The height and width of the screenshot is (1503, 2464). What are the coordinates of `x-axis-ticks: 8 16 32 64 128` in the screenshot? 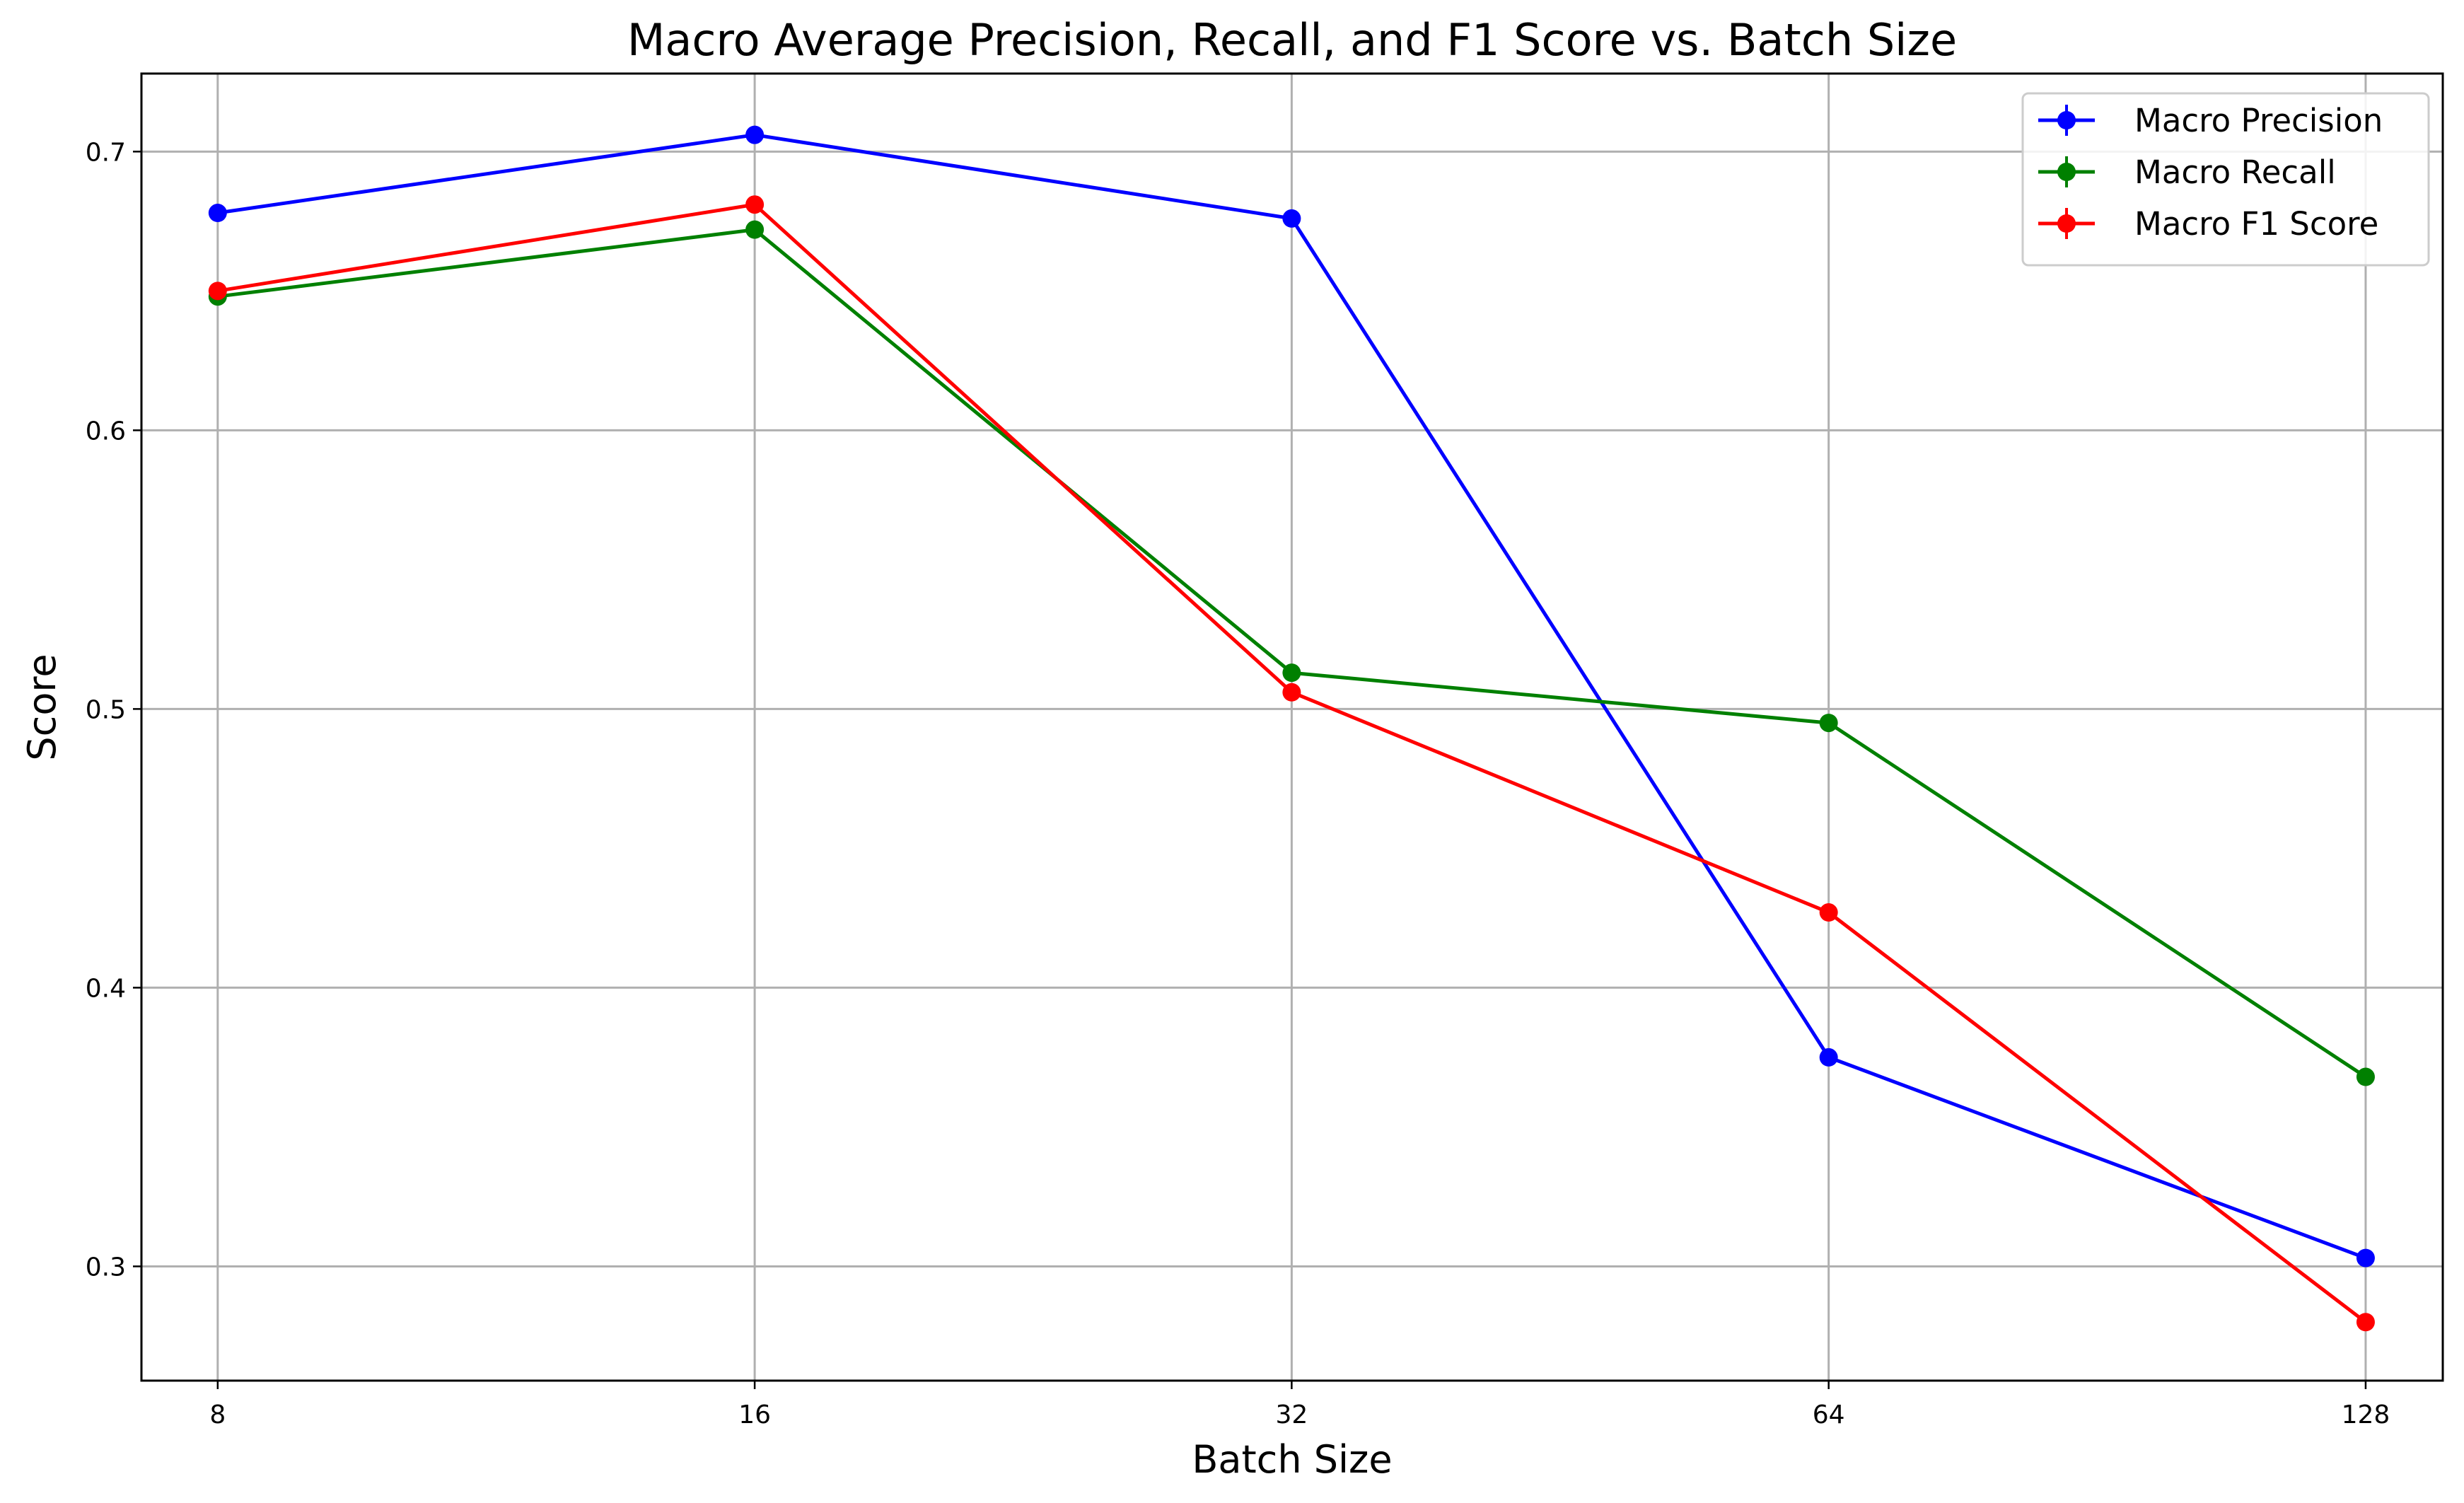 It's located at (1299, 1405).